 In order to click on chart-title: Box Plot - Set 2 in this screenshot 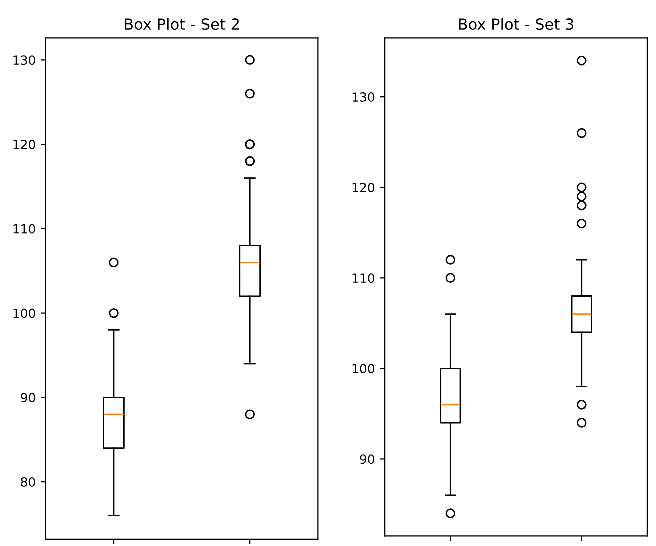, I will do `click(182, 24)`.